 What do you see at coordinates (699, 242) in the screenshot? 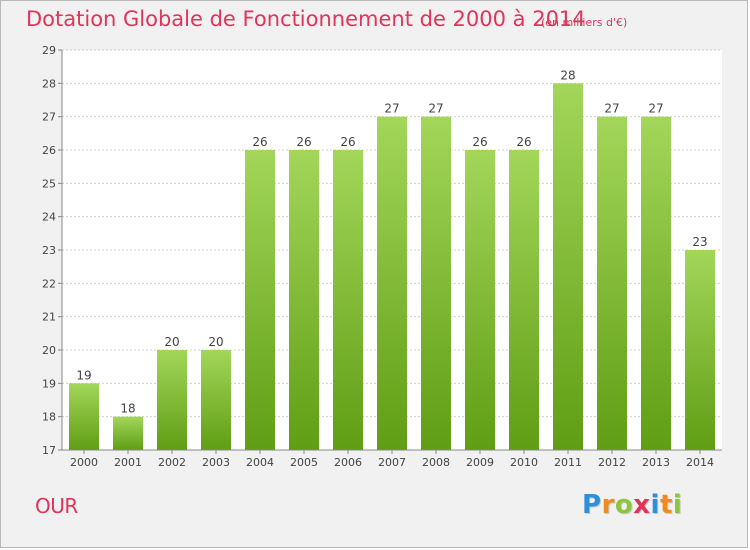
I see `data-label-2014: 23` at bounding box center [699, 242].